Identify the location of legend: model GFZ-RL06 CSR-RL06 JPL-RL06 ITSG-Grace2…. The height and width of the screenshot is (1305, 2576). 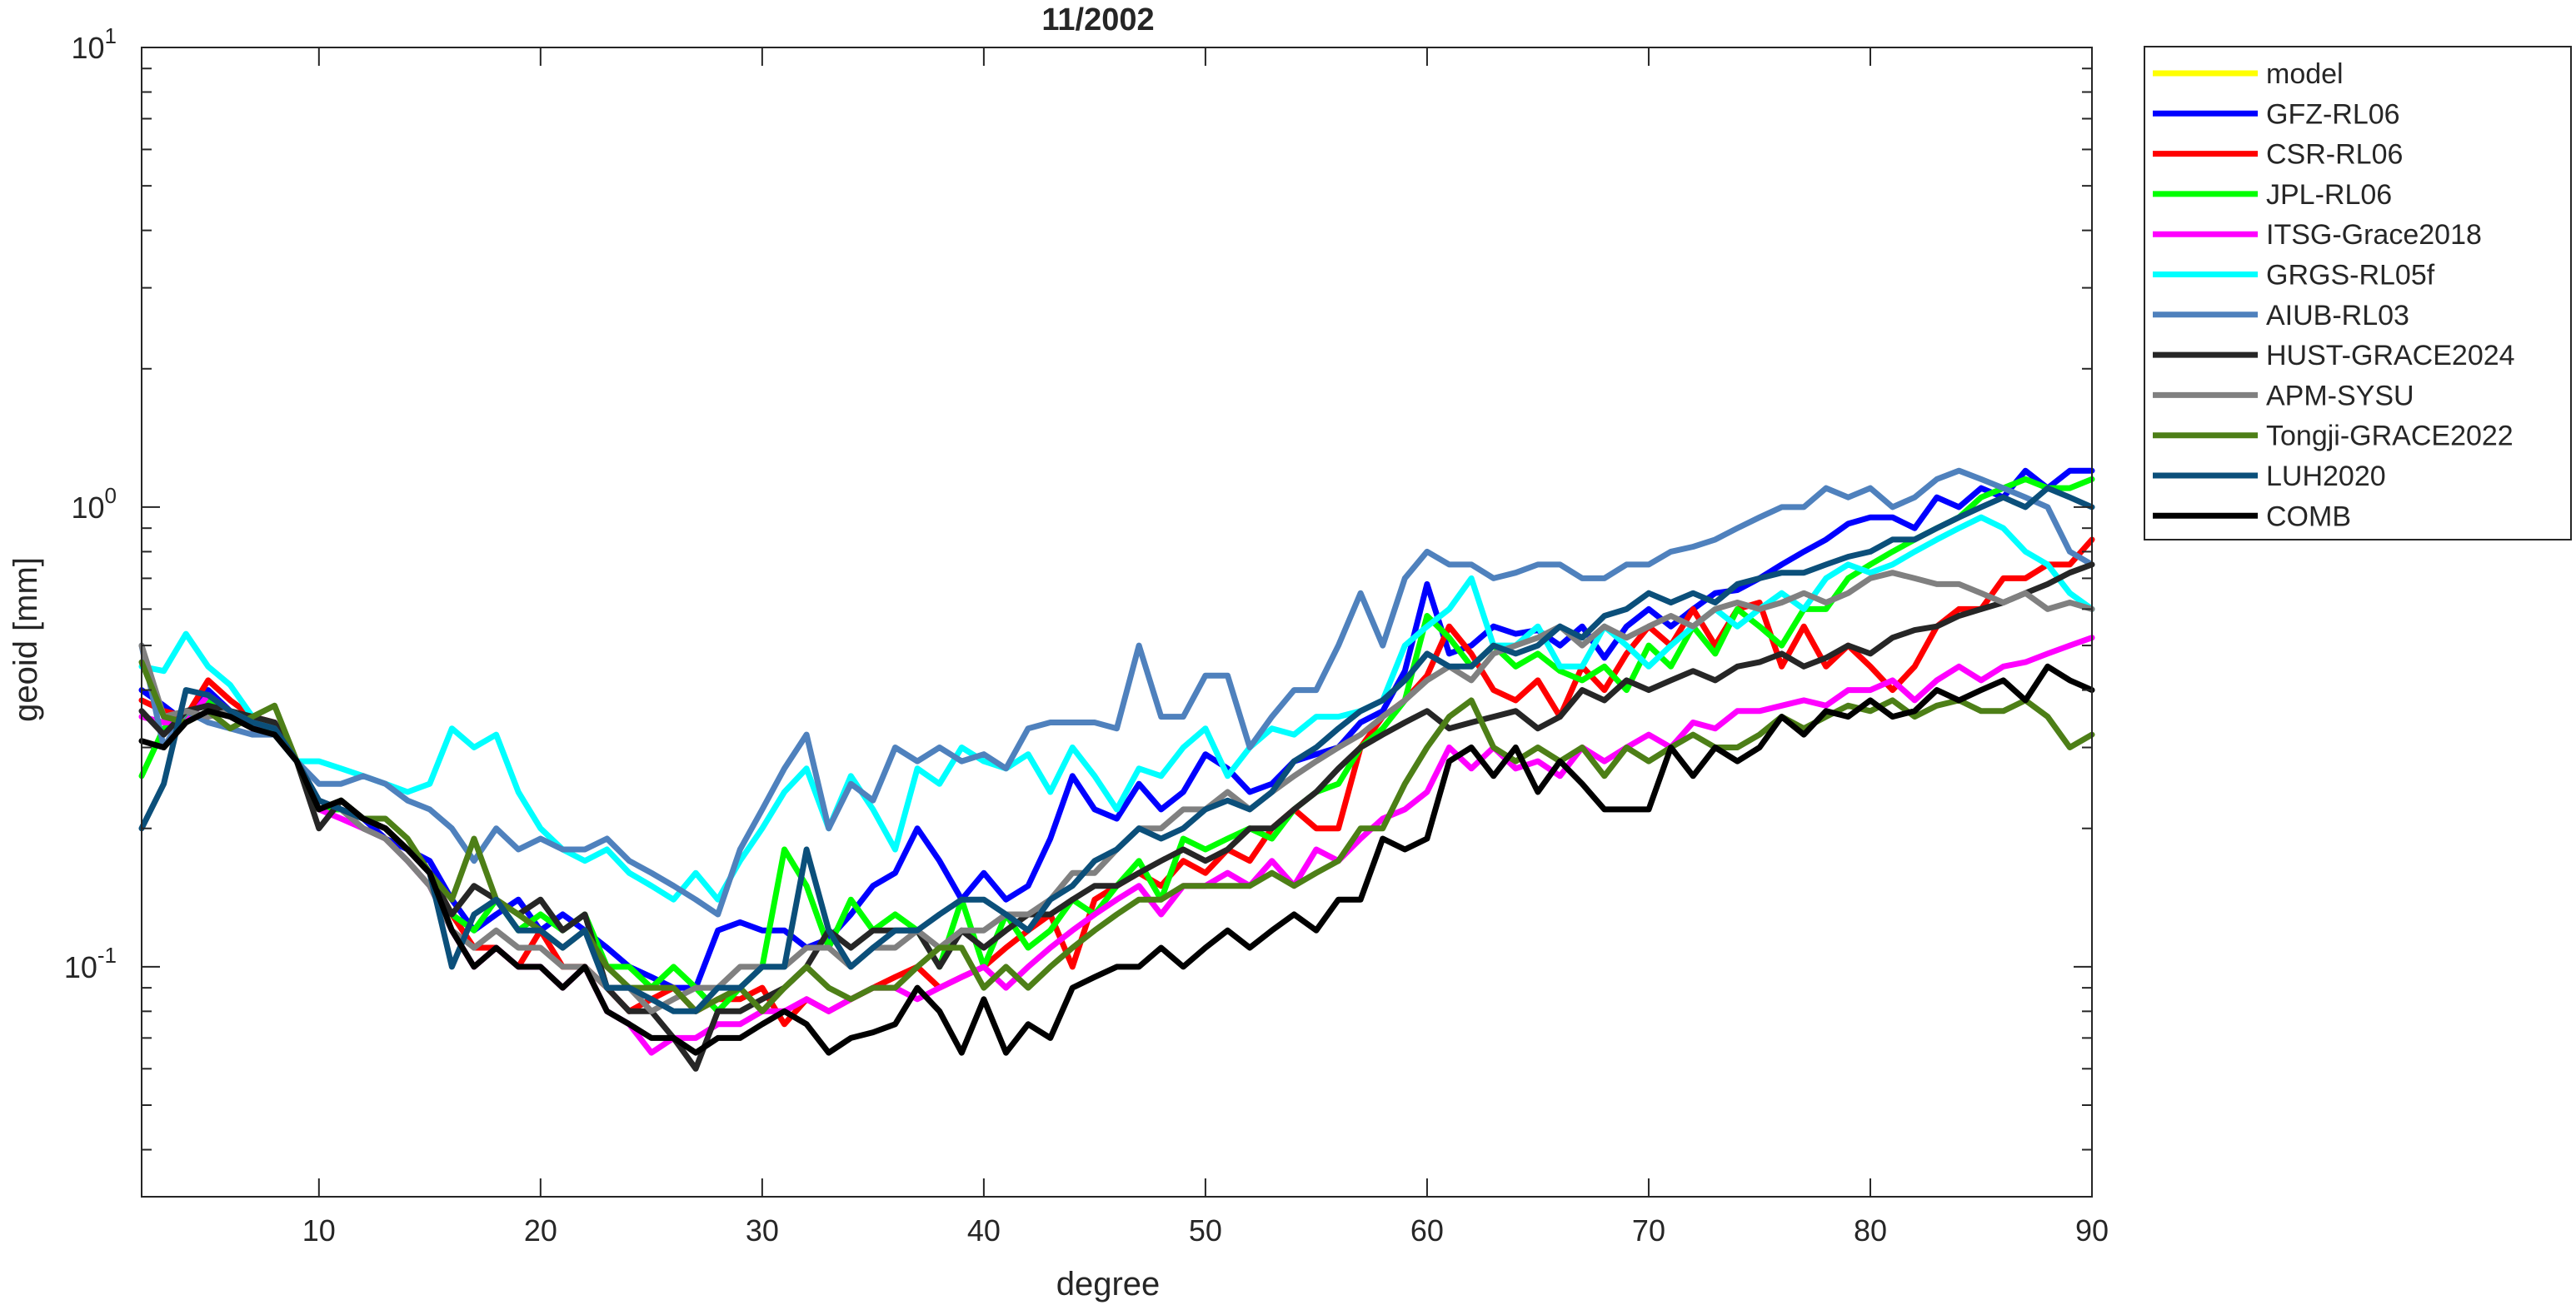
(2358, 293).